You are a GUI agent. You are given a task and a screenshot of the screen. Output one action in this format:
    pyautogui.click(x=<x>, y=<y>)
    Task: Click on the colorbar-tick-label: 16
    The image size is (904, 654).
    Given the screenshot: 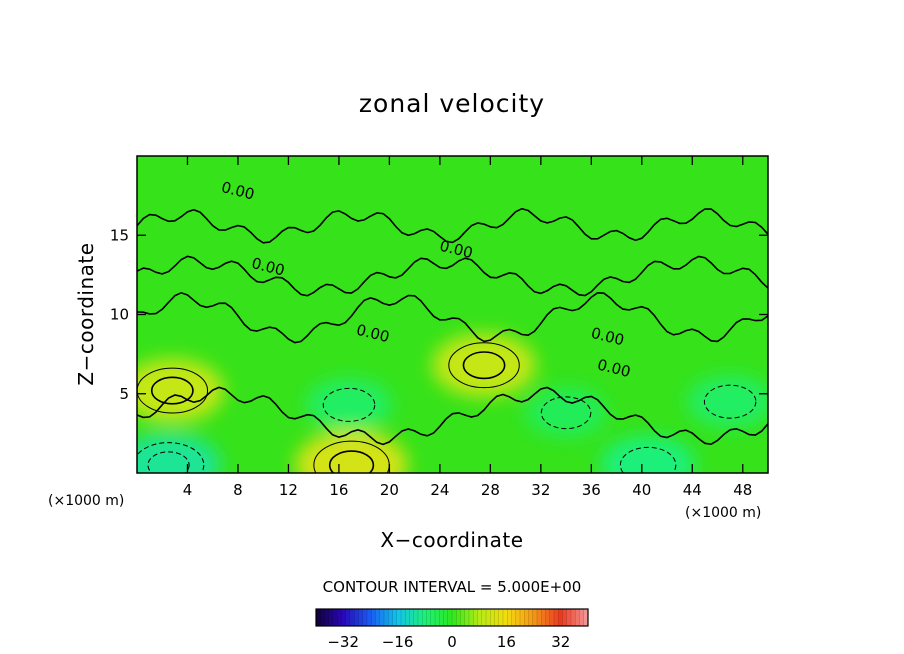 What is the action you would take?
    pyautogui.click(x=506, y=642)
    